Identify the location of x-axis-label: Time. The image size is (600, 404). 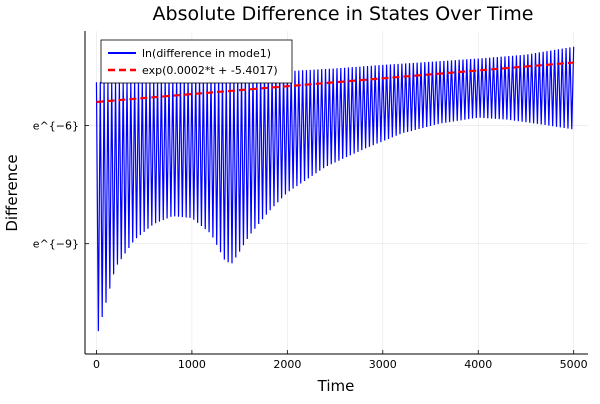
(336, 386).